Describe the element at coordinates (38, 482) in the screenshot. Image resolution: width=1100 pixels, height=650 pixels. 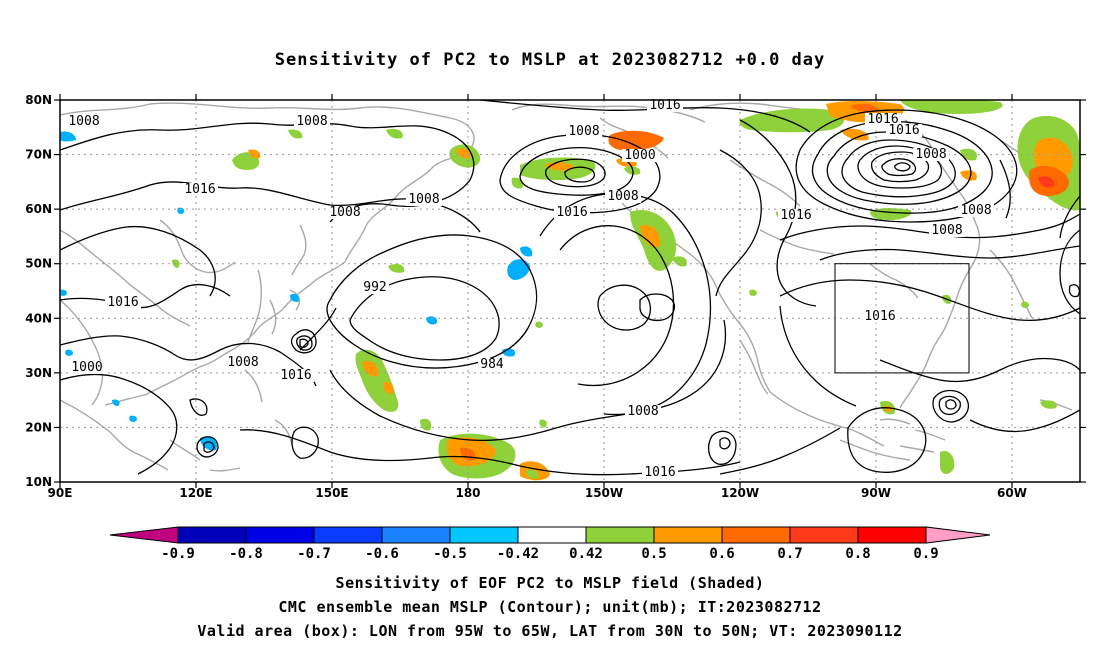
I see `lat-tick-label: 10N` at that location.